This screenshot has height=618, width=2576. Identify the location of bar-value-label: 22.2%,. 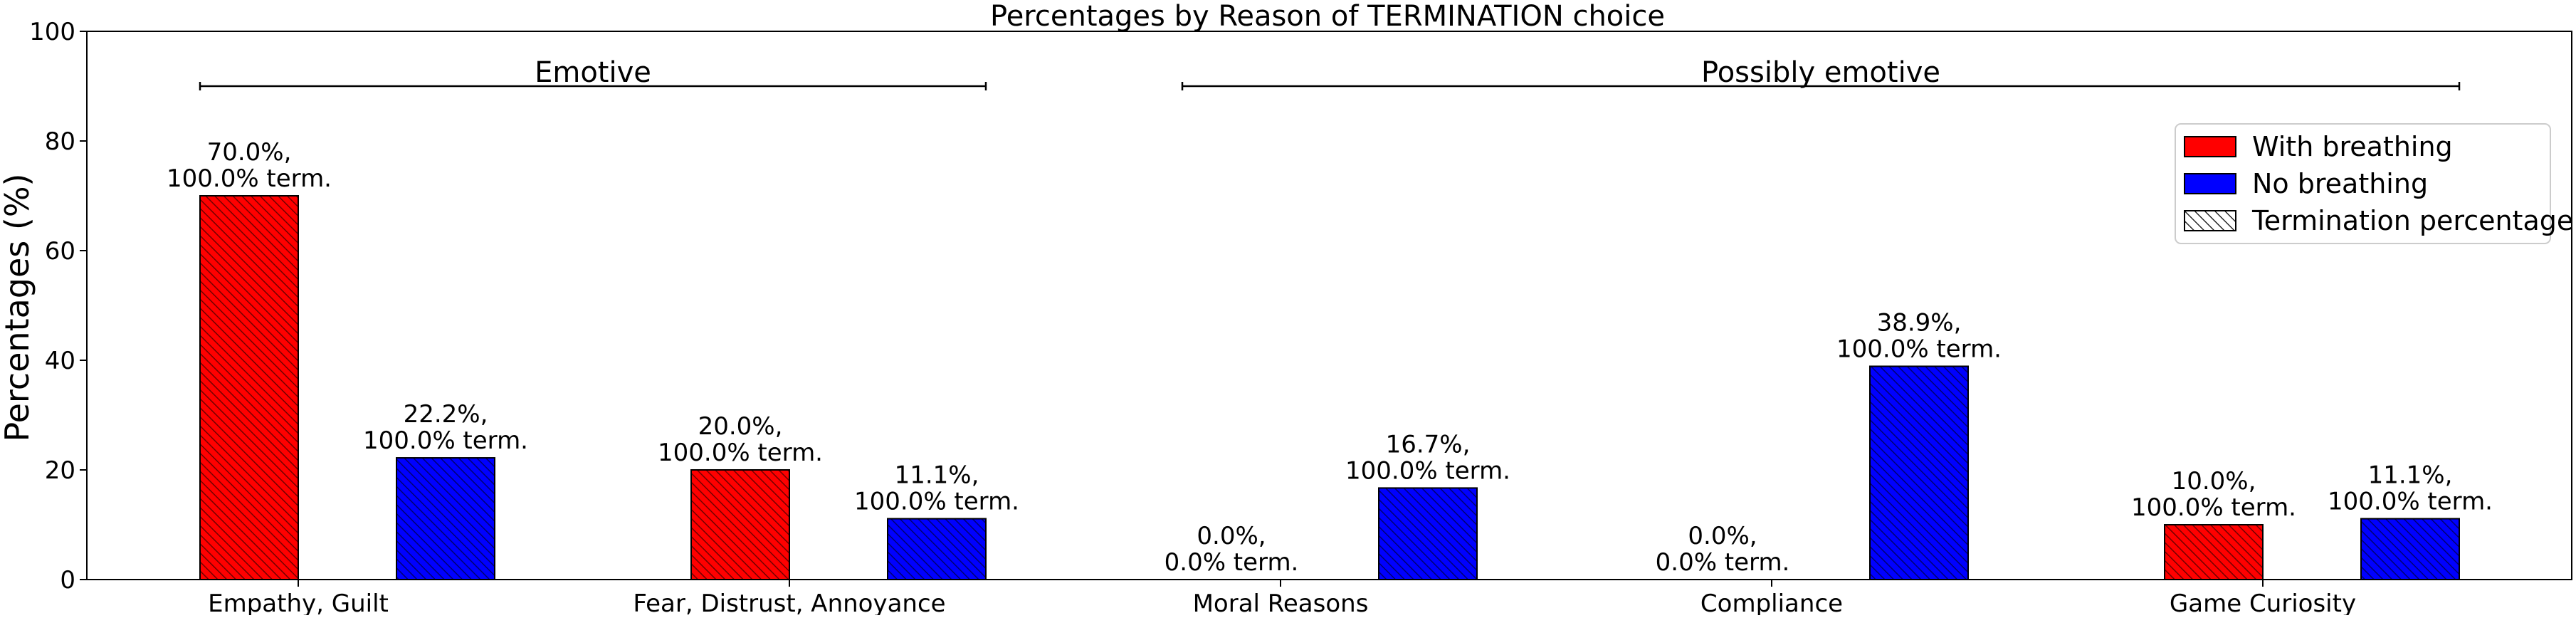
(446, 414).